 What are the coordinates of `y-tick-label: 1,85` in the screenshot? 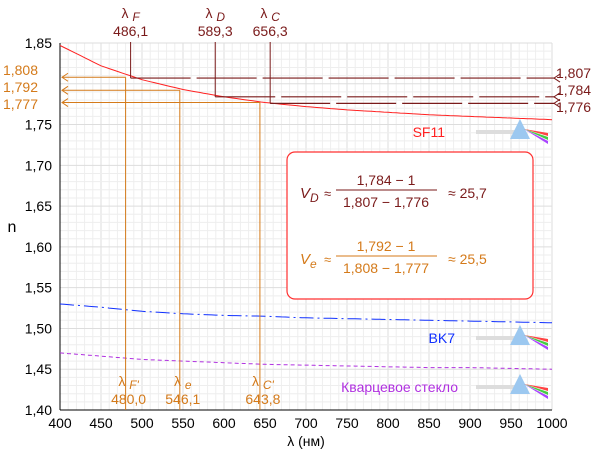 It's located at (38, 43).